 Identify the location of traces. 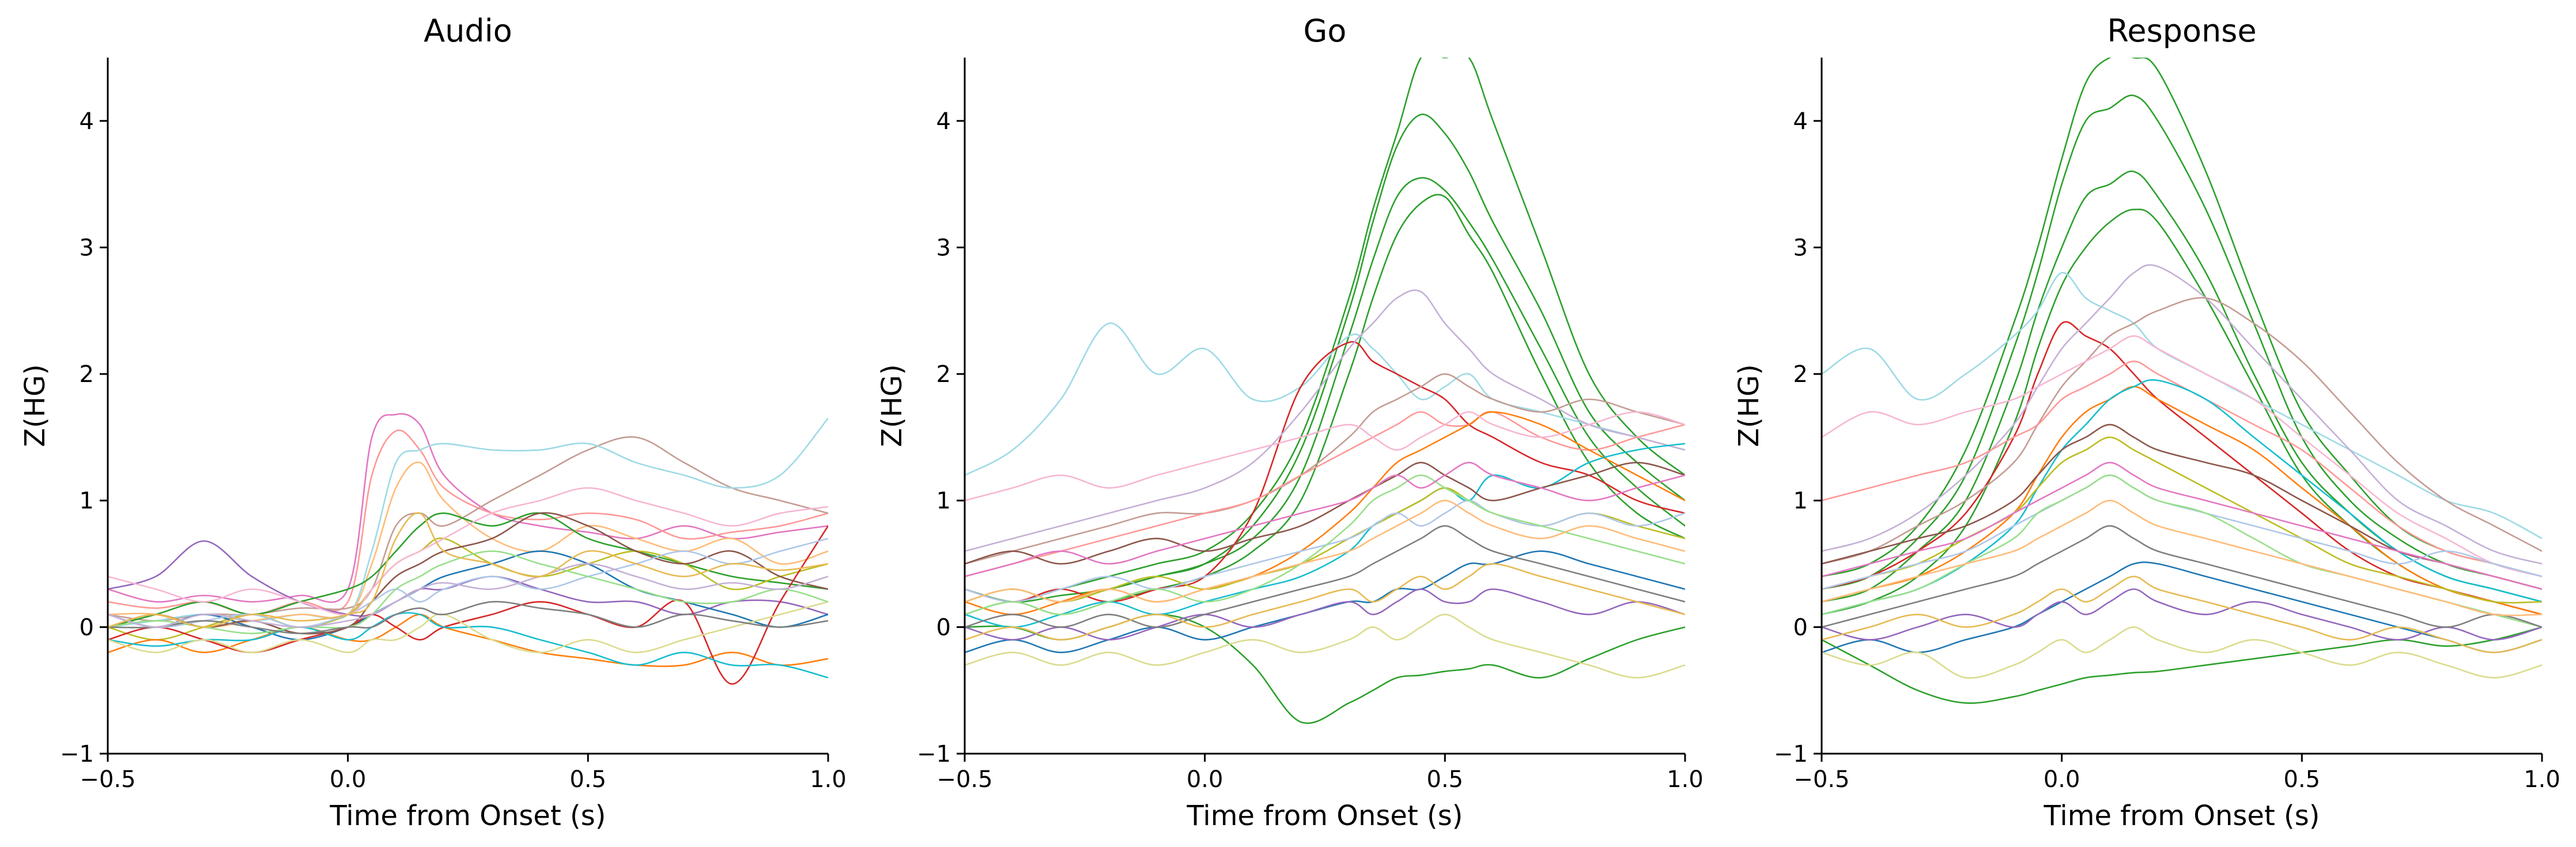
(468, 549).